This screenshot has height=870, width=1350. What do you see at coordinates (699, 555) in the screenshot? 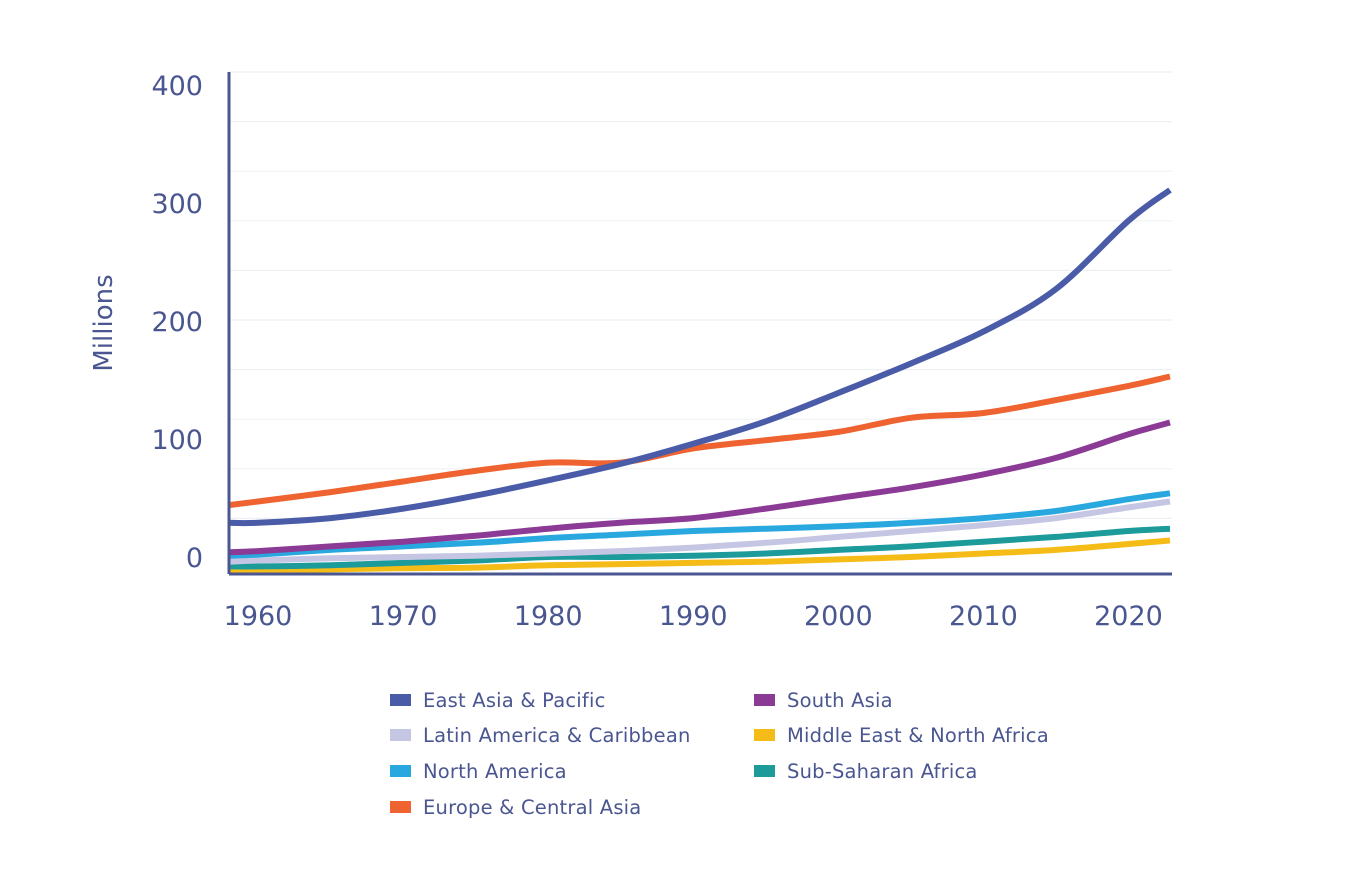
I see `series-line-middle-east-north-africa` at bounding box center [699, 555].